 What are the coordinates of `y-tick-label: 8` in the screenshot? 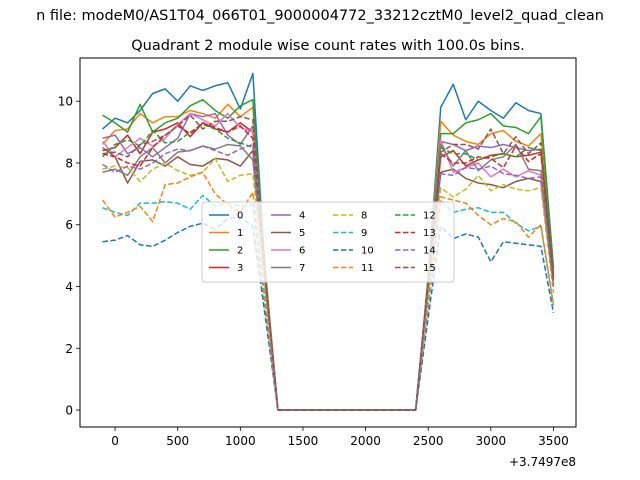 It's located at (69, 163).